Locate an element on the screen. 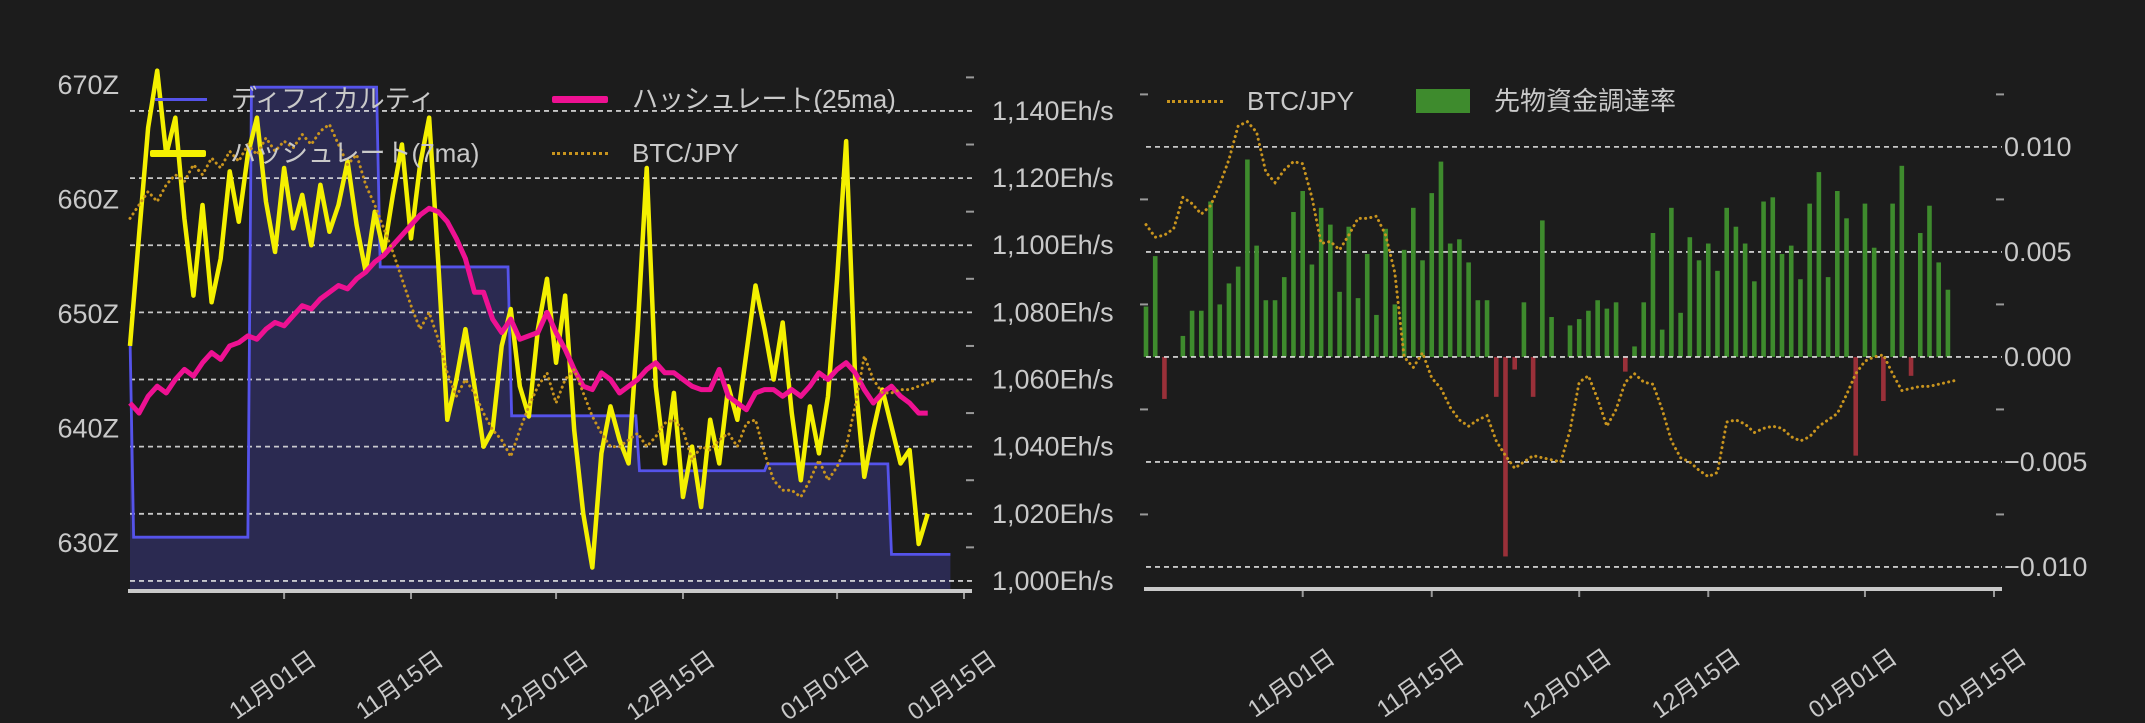 The height and width of the screenshot is (723, 2145). svg-text: 0.010 is located at coordinates (2038, 147).